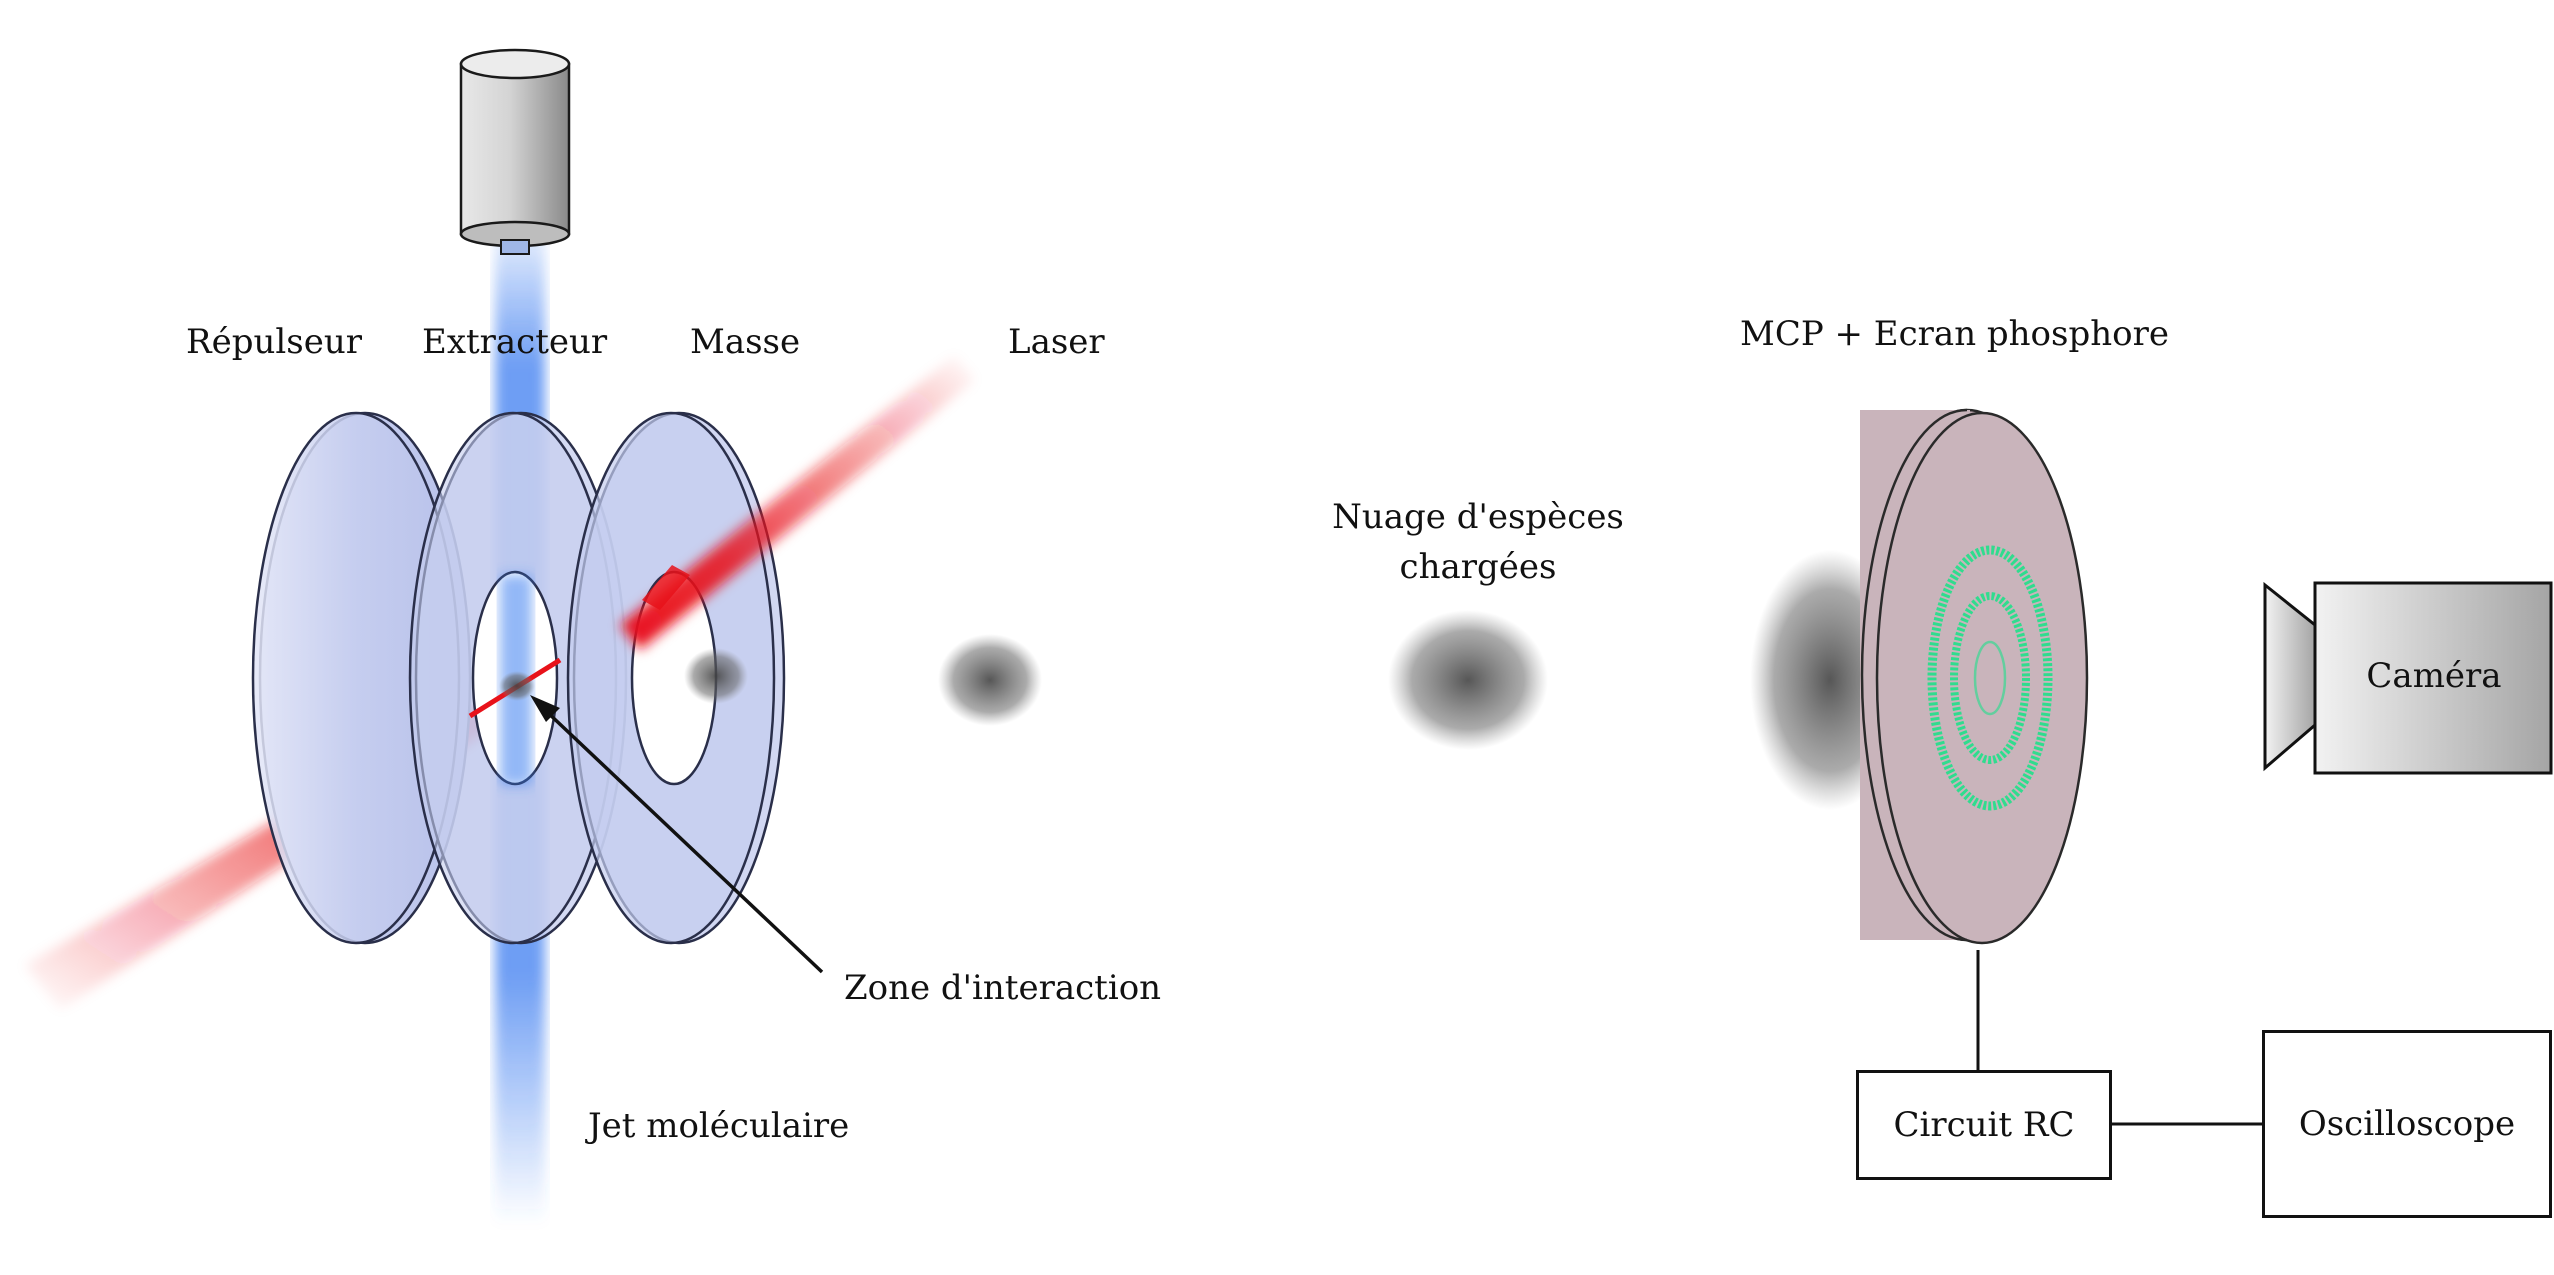  I want to click on label-extracteur: Extracteur, so click(515, 342).